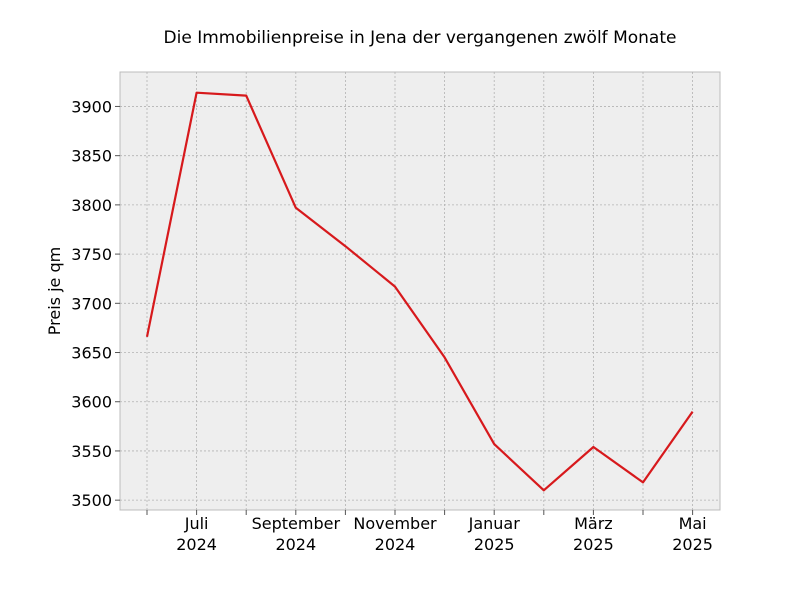 Image resolution: width=800 pixels, height=600 pixels. What do you see at coordinates (91, 254) in the screenshot?
I see `y-tick-label: 3750` at bounding box center [91, 254].